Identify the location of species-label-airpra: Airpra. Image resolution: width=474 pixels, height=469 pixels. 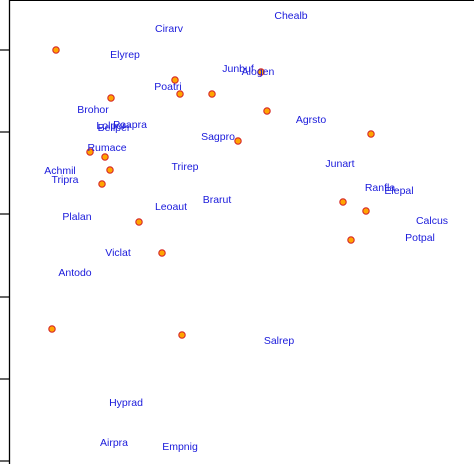
(114, 443).